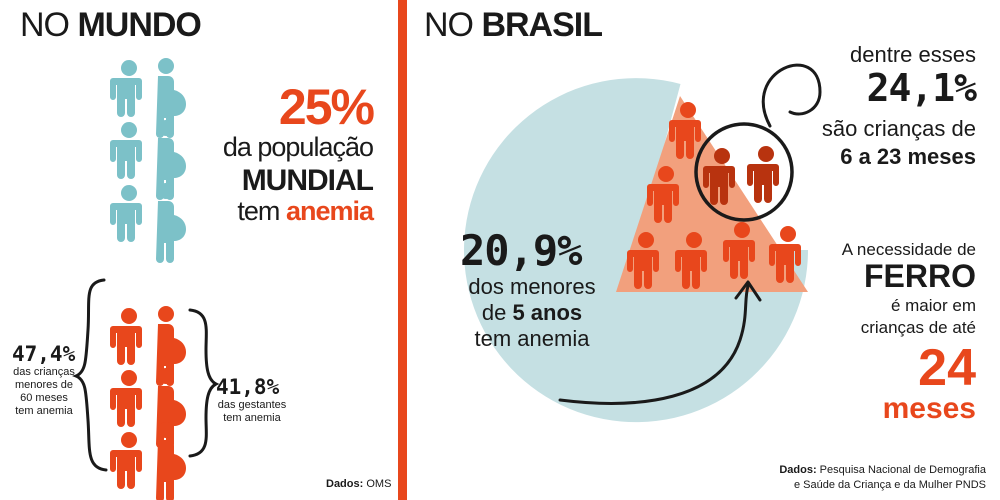  Describe the element at coordinates (908, 156) in the screenshot. I see `among-l3: 6 a 23 meses` at that location.